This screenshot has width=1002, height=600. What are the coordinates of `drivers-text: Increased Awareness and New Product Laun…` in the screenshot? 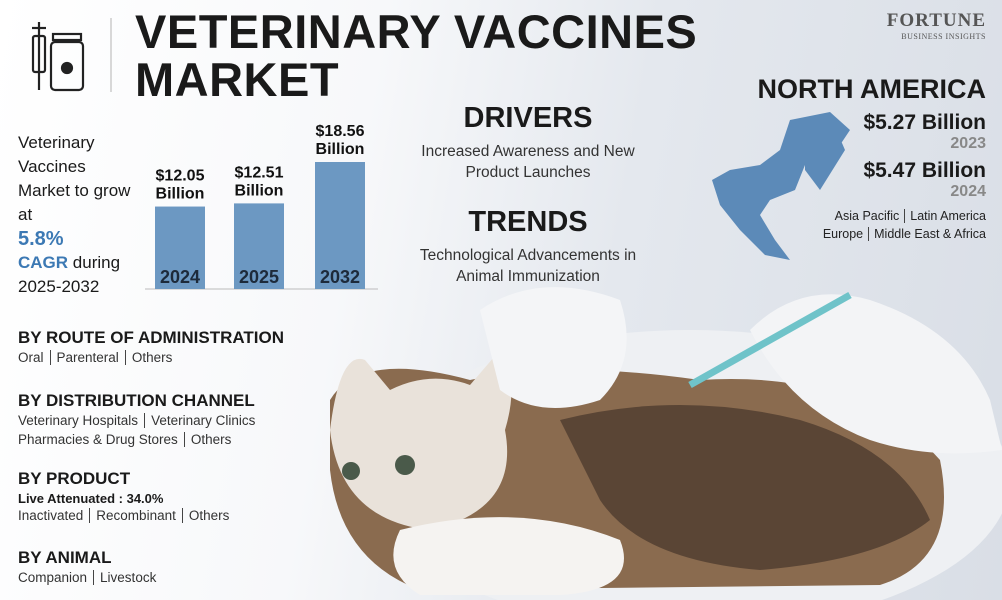 It's located at (528, 162).